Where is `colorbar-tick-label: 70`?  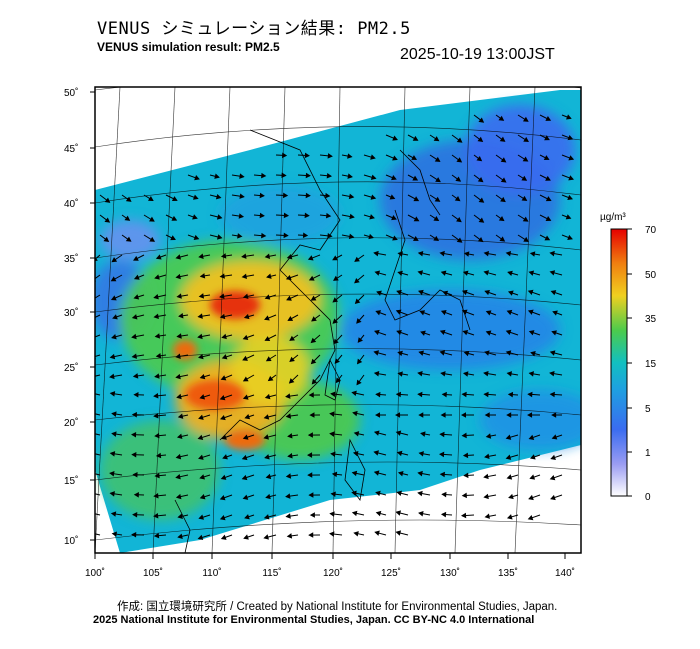 colorbar-tick-label: 70 is located at coordinates (651, 230).